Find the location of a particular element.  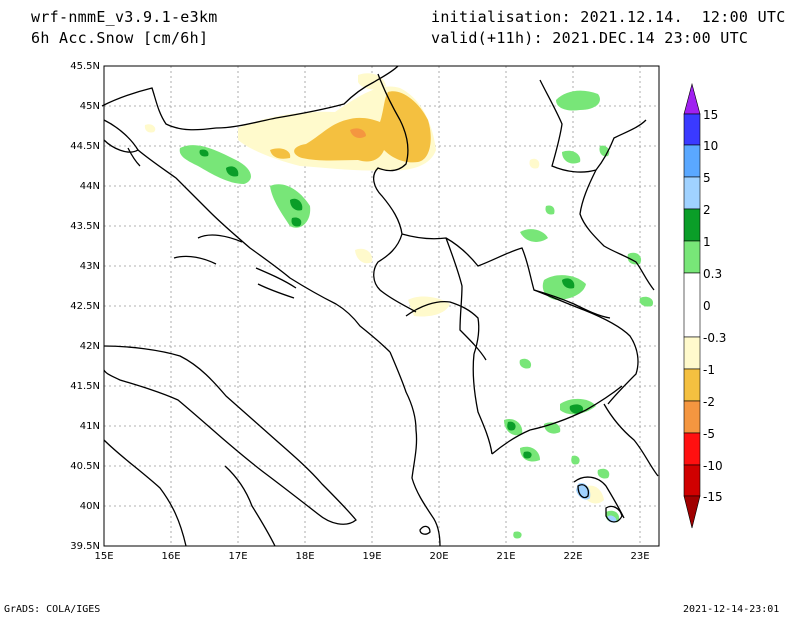

snow-orange-fields is located at coordinates (350, 127).